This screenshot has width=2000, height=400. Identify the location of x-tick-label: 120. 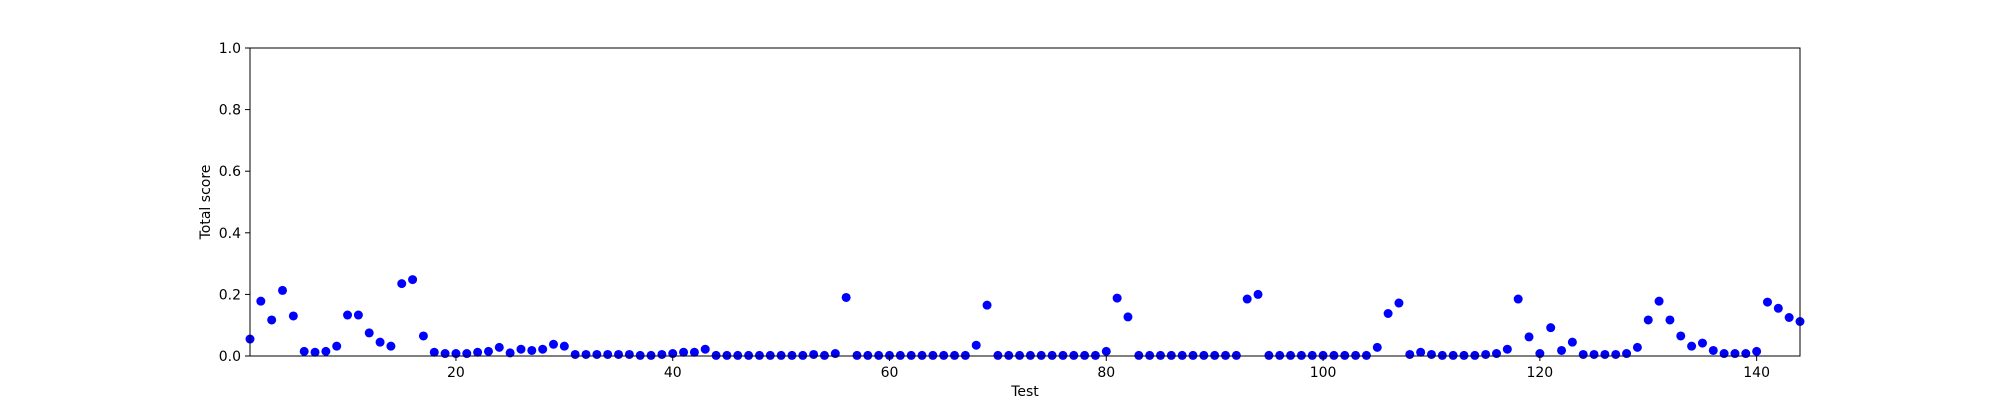
(1539, 373).